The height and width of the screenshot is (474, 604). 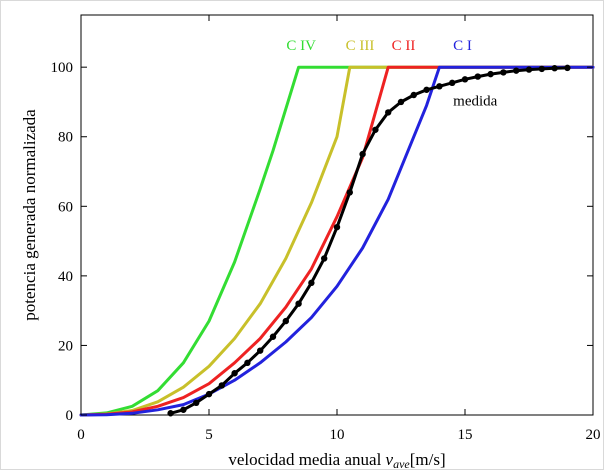 What do you see at coordinates (65, 346) in the screenshot?
I see `y-tick-label: 20` at bounding box center [65, 346].